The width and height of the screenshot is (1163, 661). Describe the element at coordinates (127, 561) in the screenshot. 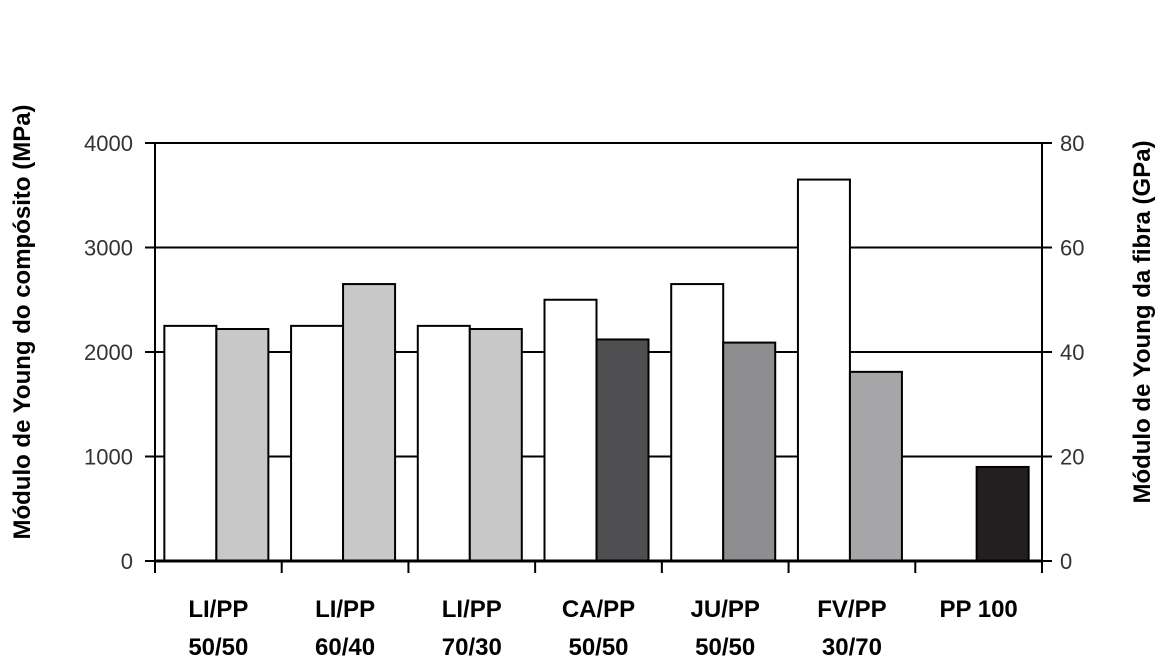

I see `y-tick-label: 0` at that location.